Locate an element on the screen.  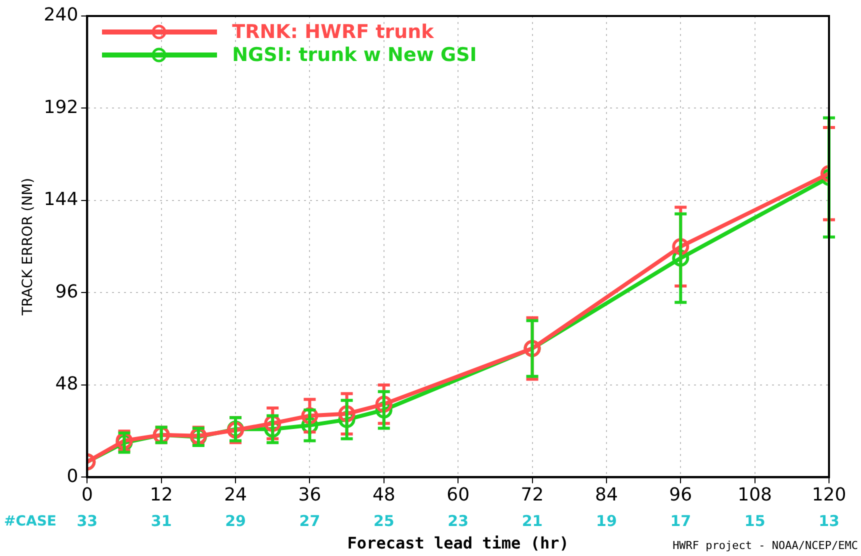
x-tick-label: 108 is located at coordinates (755, 495).